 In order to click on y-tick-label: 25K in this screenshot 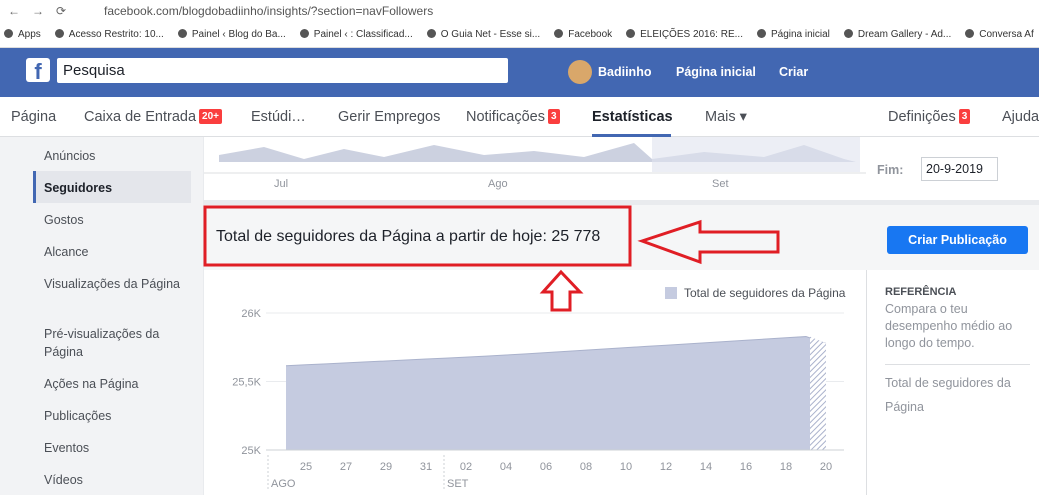, I will do `click(251, 451)`.